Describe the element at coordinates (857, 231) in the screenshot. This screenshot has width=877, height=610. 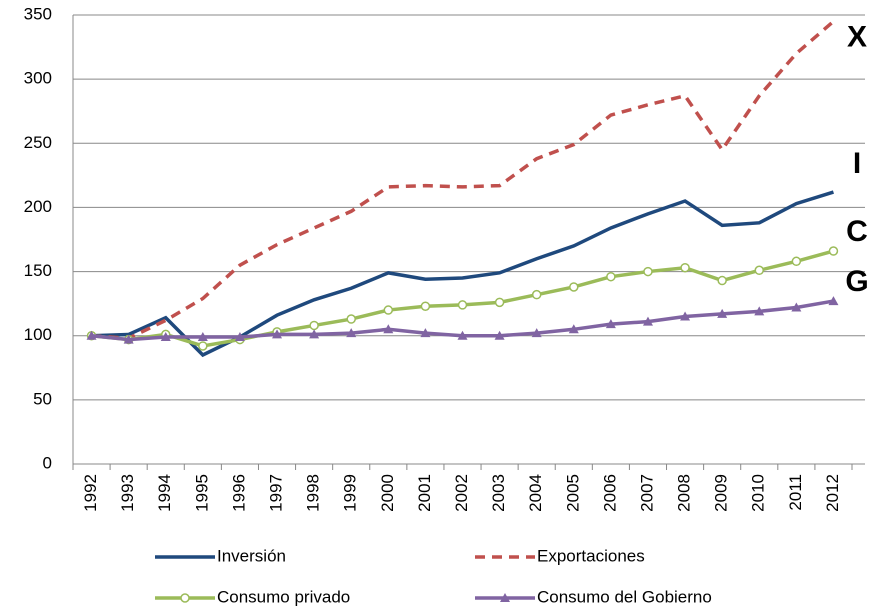
I see `annotation: C` at that location.